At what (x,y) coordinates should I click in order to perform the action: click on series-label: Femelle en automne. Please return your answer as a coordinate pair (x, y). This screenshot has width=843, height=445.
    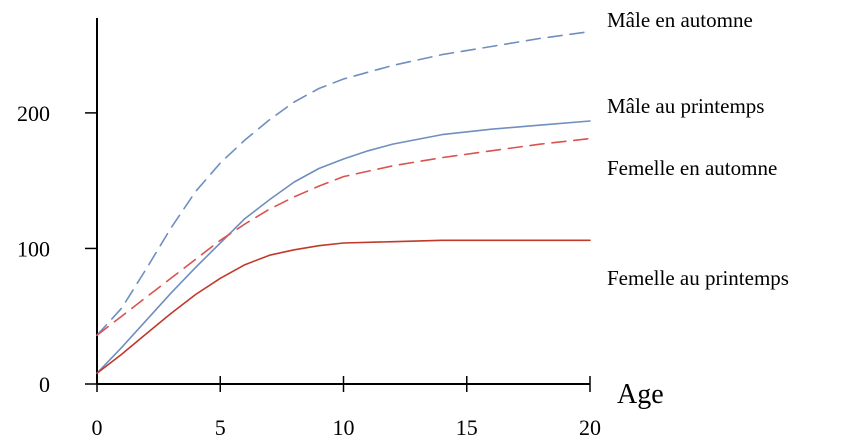
    Looking at the image, I should click on (692, 168).